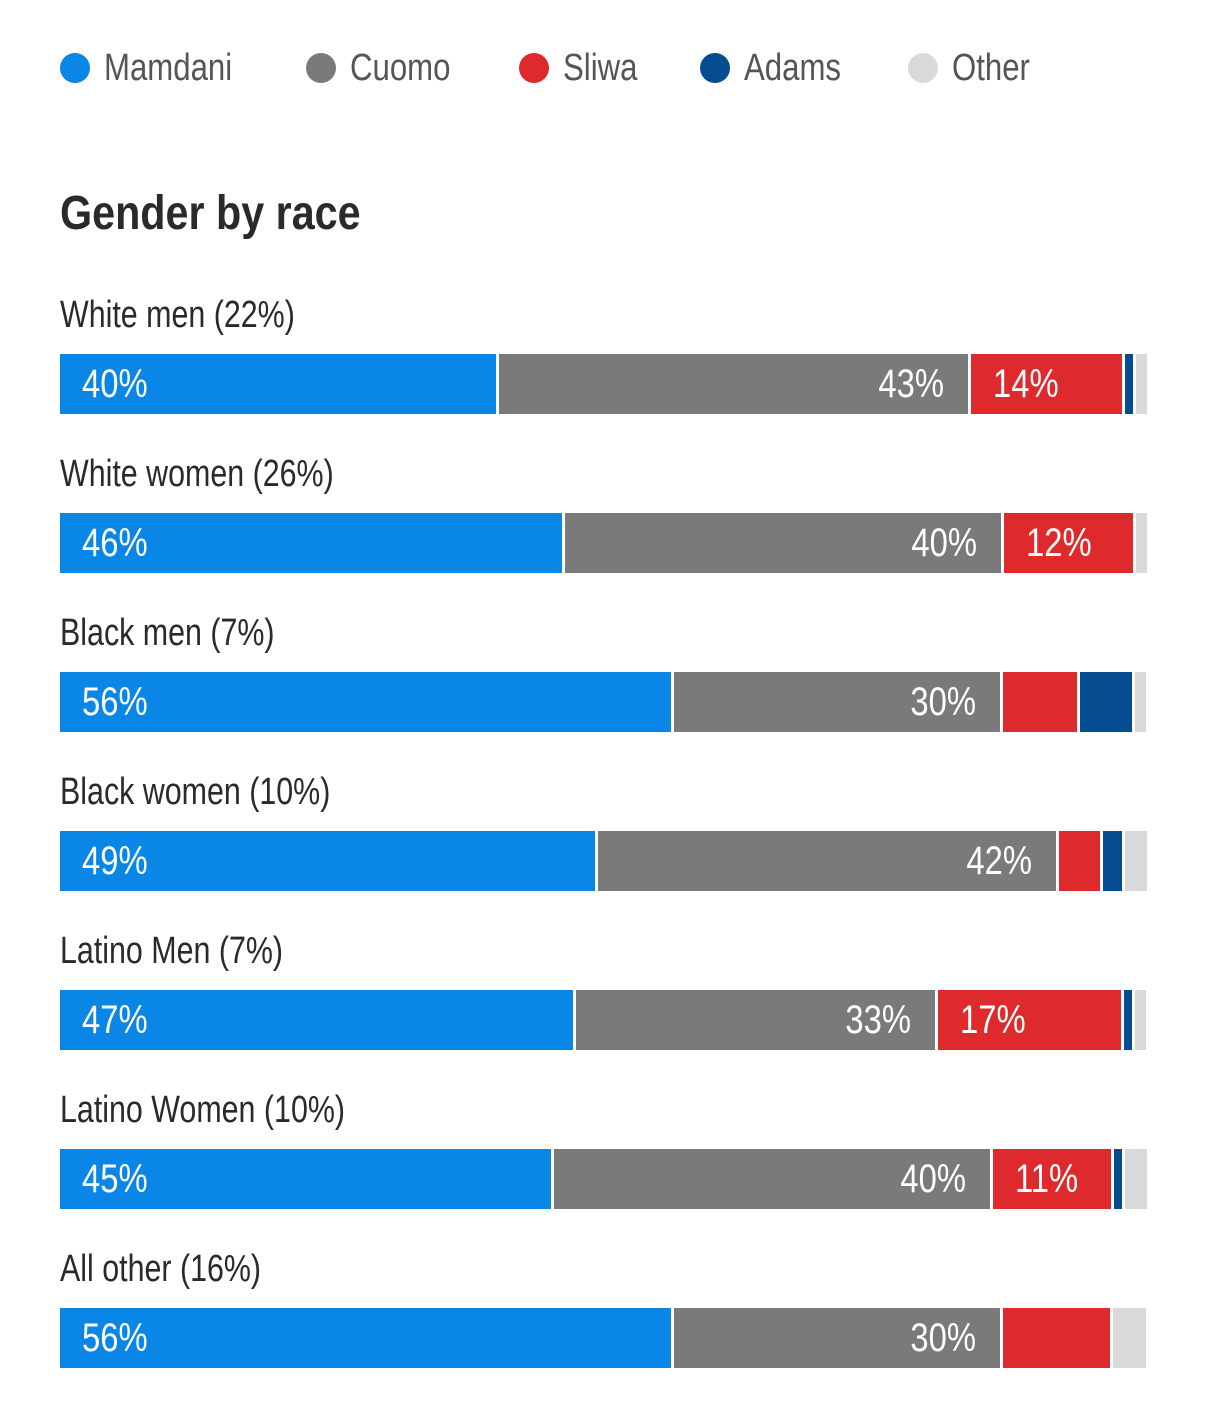 The image size is (1206, 1403). I want to click on data-label-mamdani: 47%, so click(115, 1020).